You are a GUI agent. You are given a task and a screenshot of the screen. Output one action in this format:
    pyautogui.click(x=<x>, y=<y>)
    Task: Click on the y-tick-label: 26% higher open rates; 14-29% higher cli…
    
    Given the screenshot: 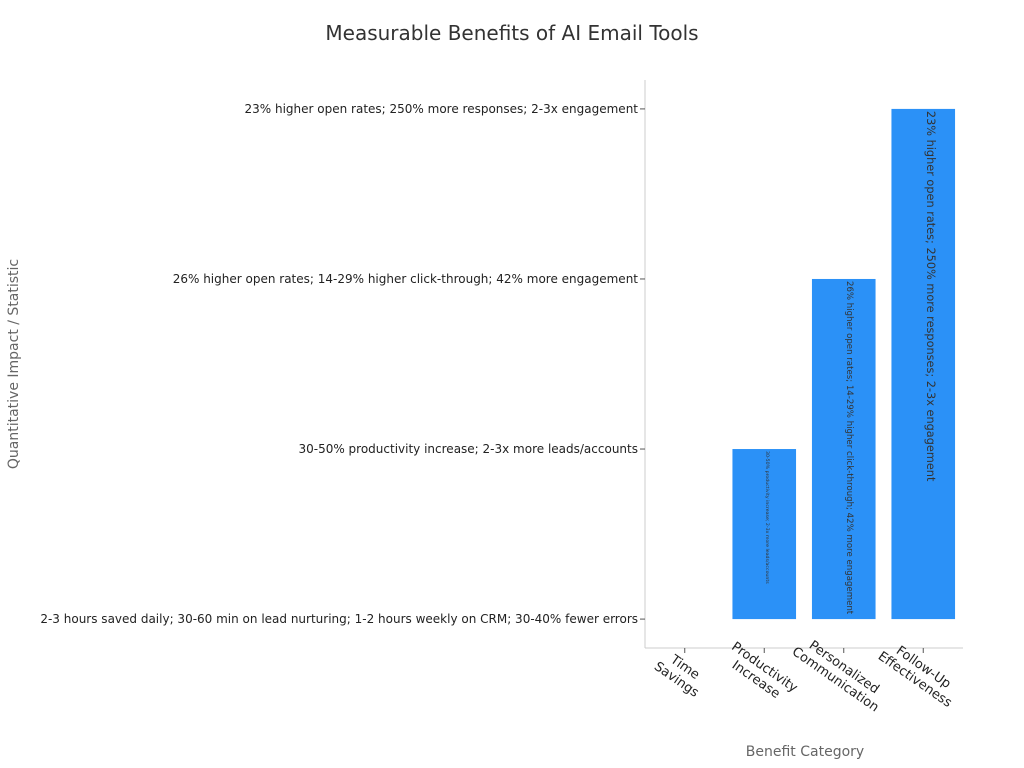 What is the action you would take?
    pyautogui.click(x=406, y=279)
    